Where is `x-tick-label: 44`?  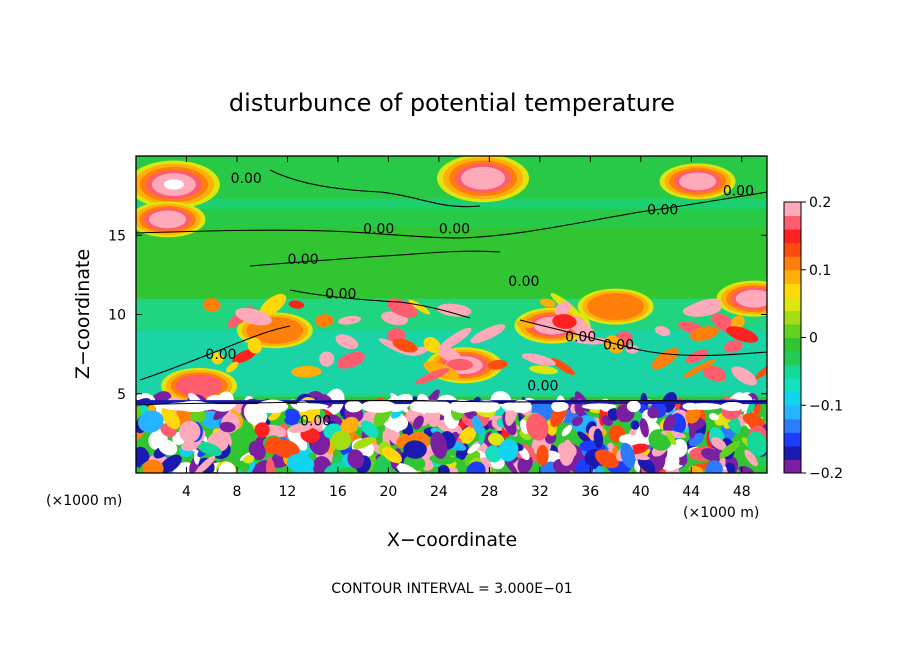 x-tick-label: 44 is located at coordinates (691, 492).